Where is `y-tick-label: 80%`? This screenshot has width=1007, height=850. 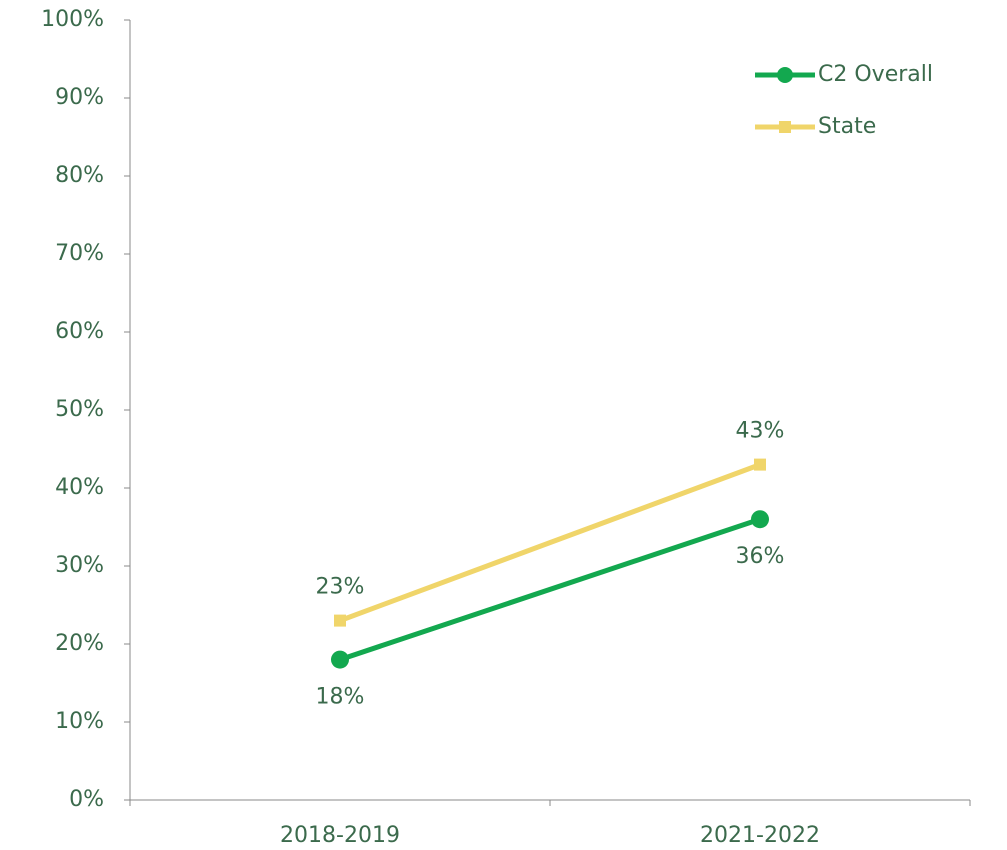
y-tick-label: 80% is located at coordinates (79, 175).